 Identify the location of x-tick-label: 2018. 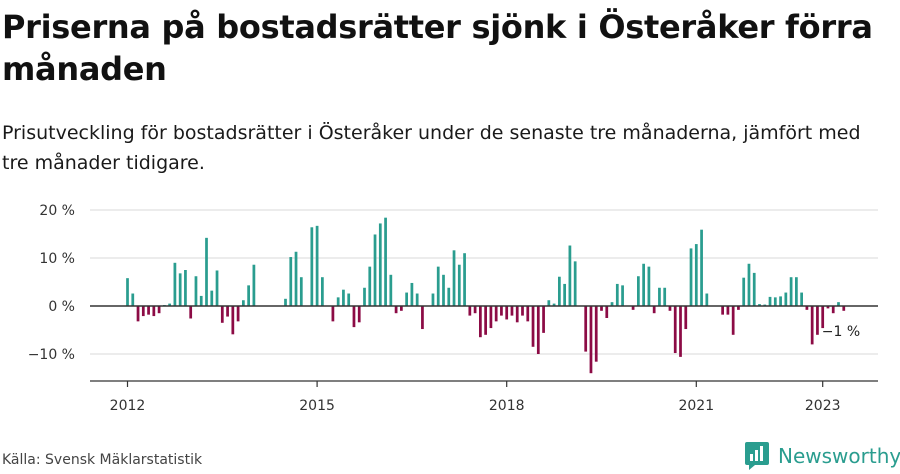
(507, 406).